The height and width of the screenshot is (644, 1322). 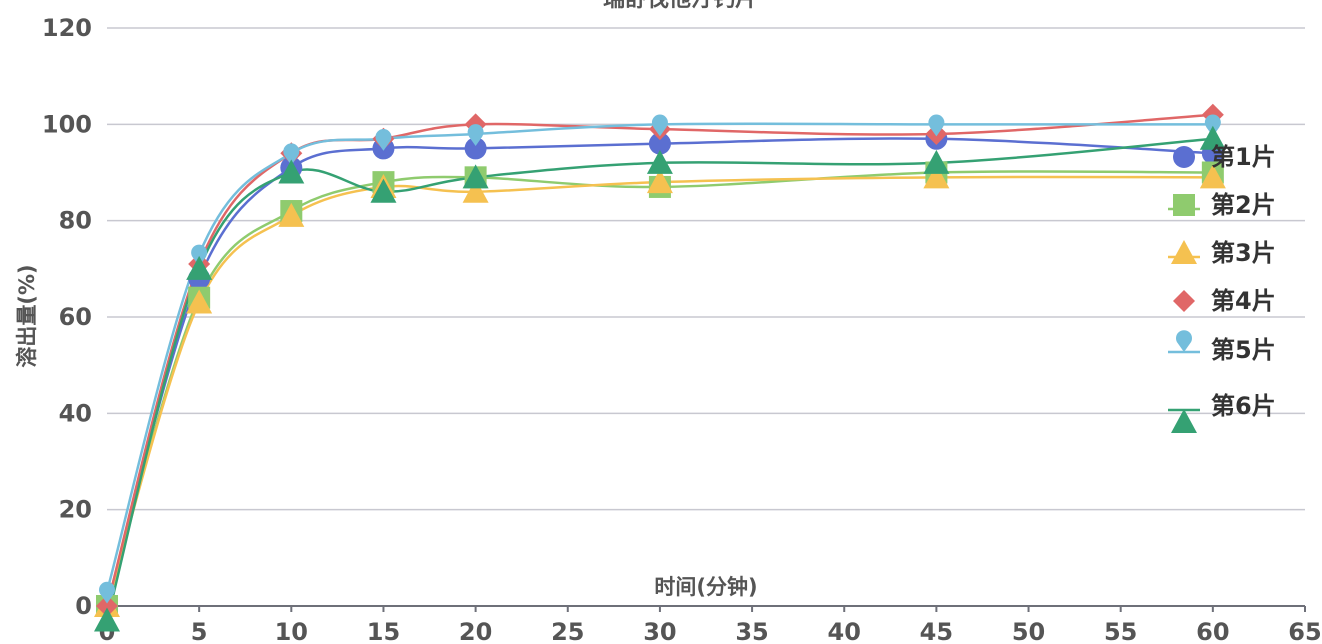 I want to click on x-tick-label: 50, so click(x=1028, y=631).